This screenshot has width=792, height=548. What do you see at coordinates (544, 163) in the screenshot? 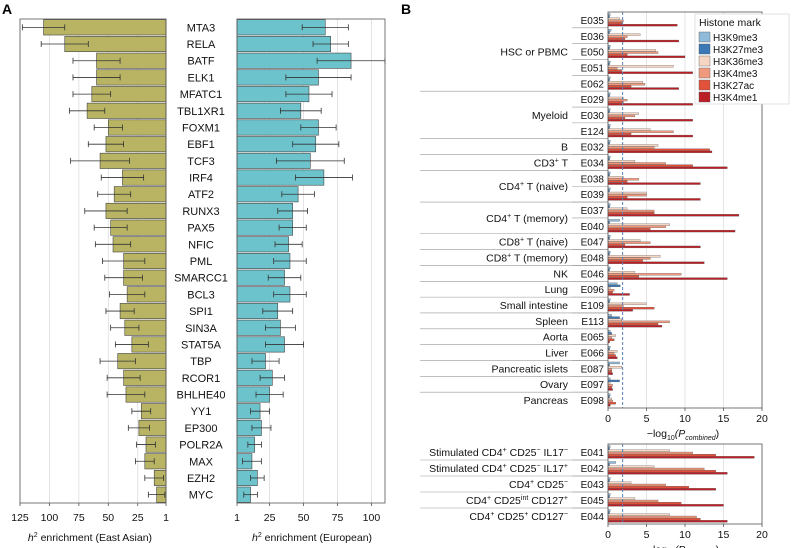
I see `group-label-text: CD3` at bounding box center [544, 163].